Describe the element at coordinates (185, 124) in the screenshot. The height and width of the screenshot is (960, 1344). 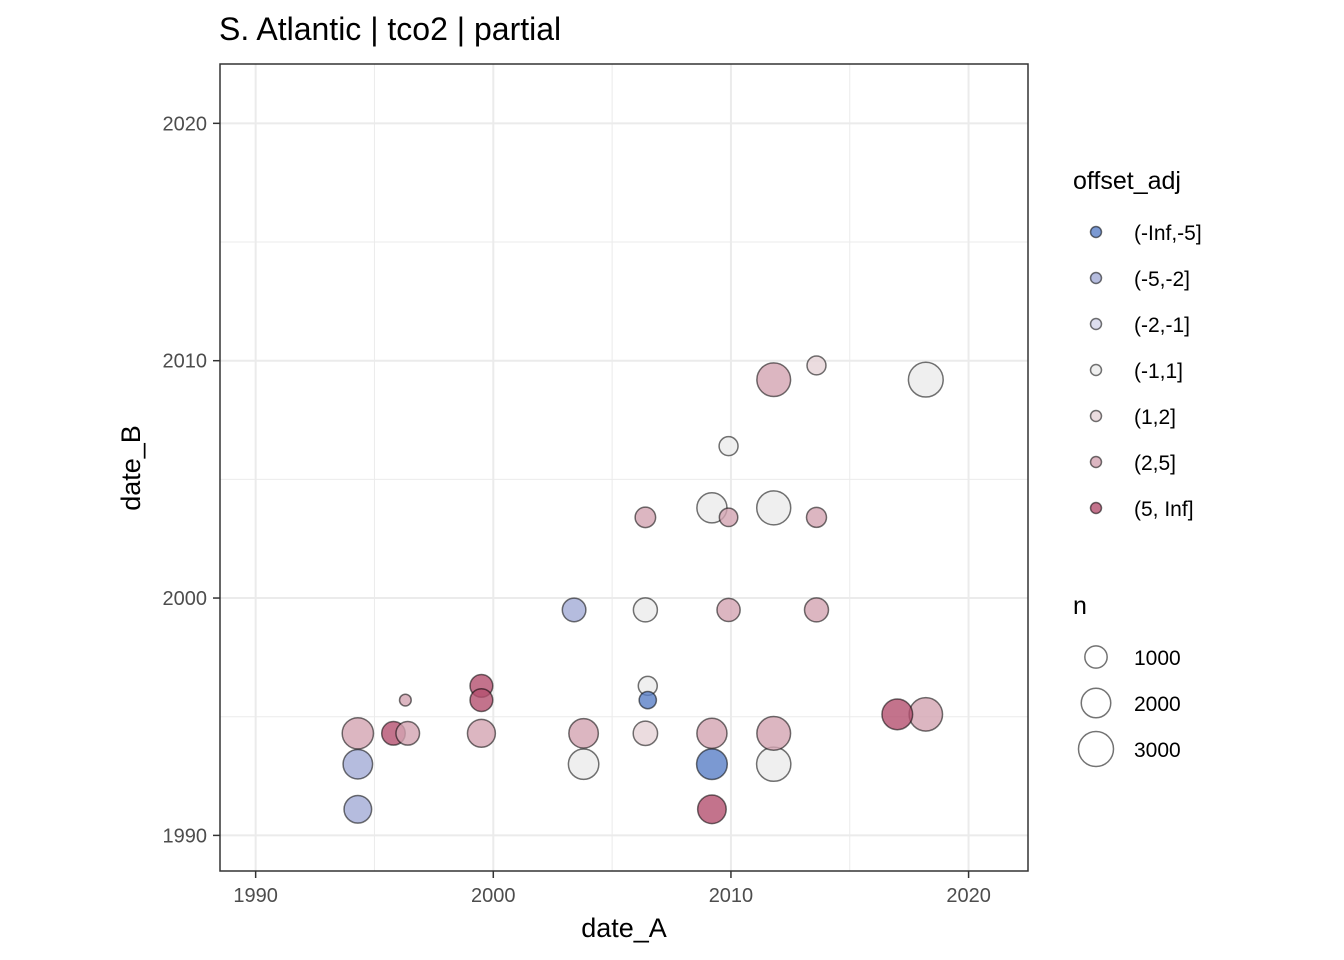
I see `y-tick-label: 2020` at that location.